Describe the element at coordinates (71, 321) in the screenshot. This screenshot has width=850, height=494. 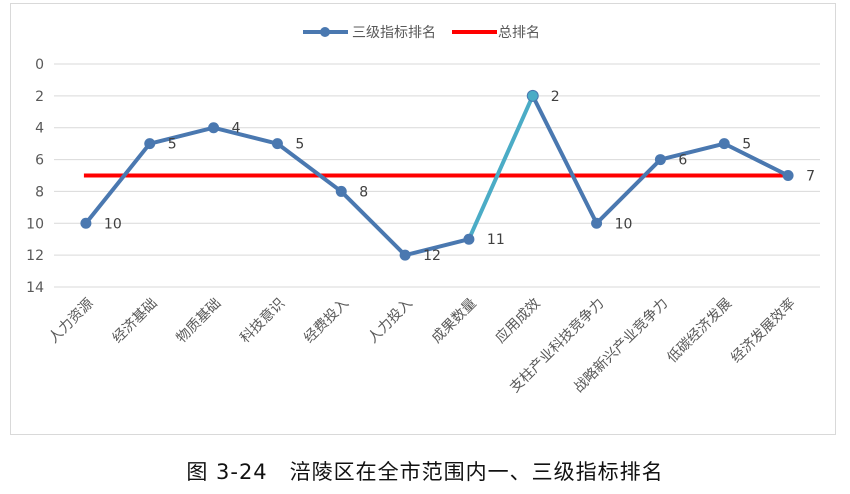
I see `x-tick-label: 人力资源` at that location.